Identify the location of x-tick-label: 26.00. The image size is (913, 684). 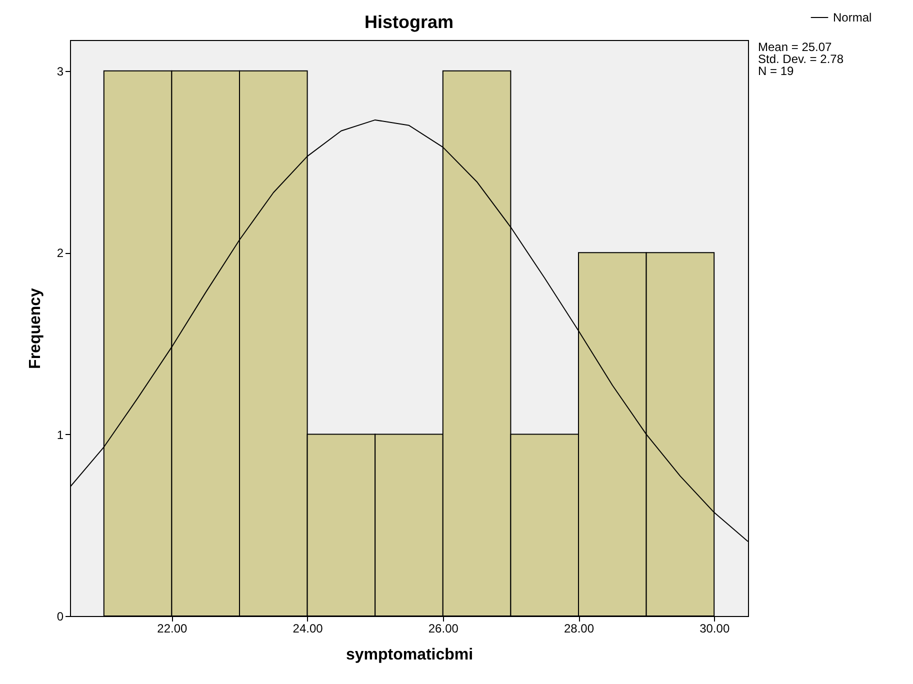
(443, 629).